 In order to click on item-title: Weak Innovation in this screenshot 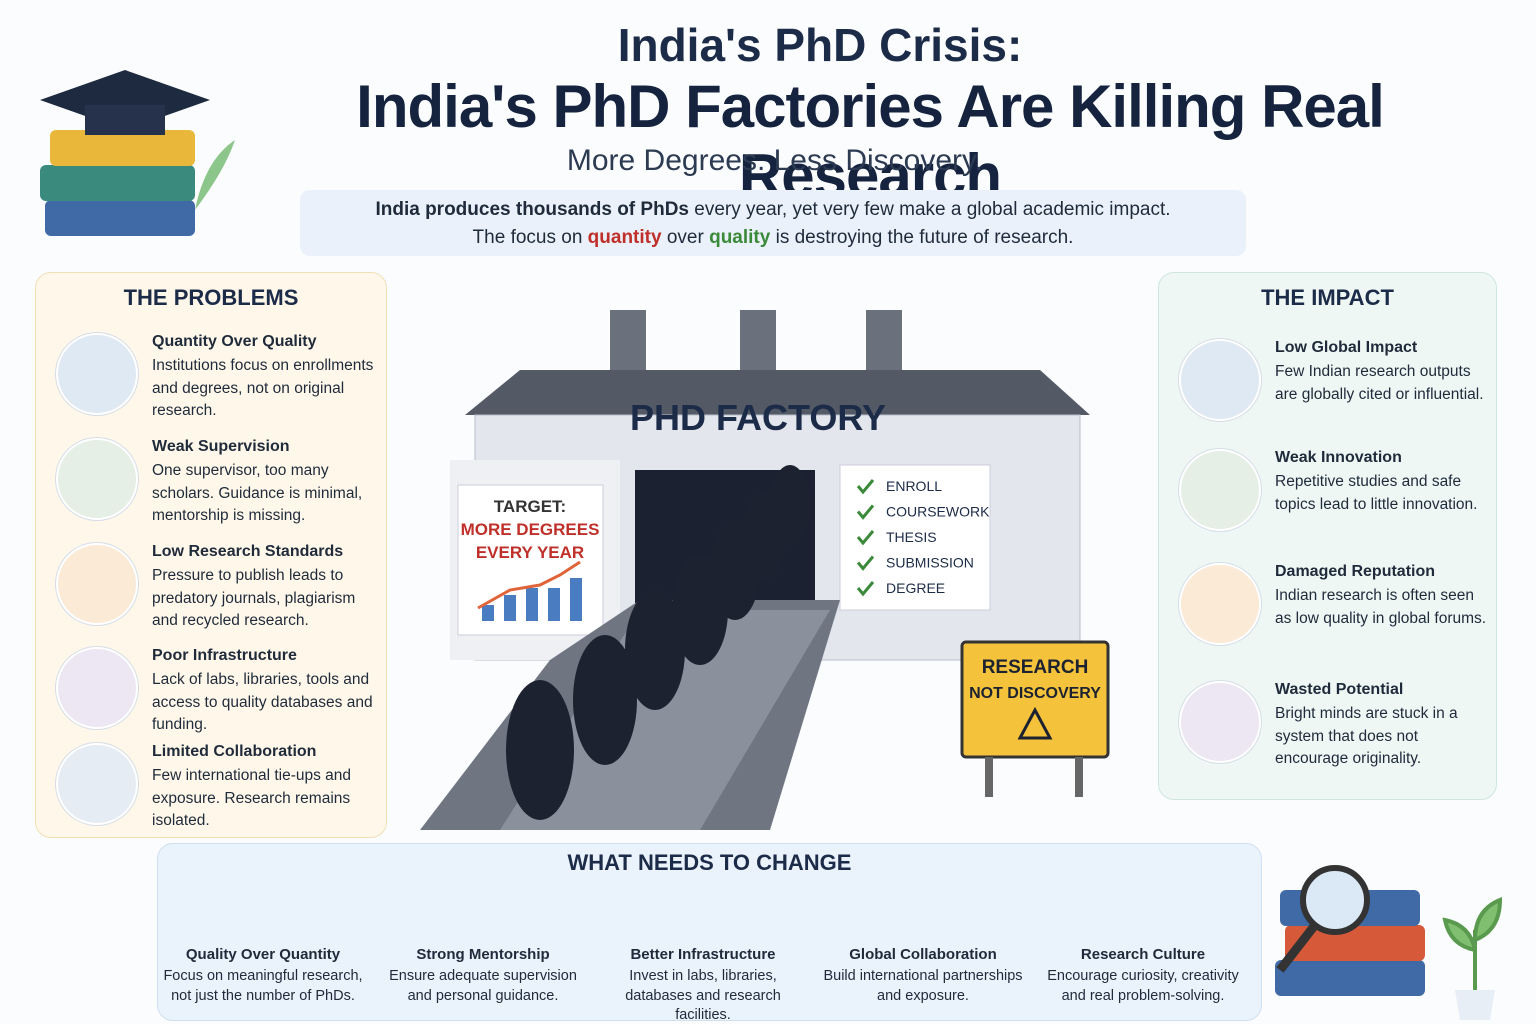, I will do `click(1338, 457)`.